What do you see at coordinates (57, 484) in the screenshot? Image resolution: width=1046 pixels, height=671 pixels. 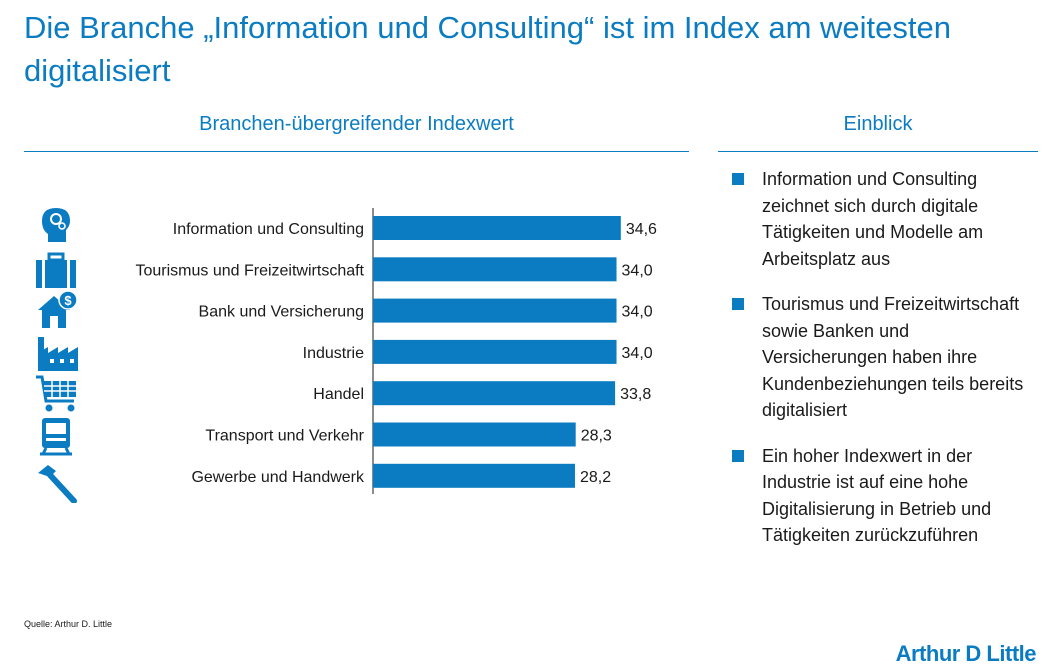 I see `hammer-icon` at bounding box center [57, 484].